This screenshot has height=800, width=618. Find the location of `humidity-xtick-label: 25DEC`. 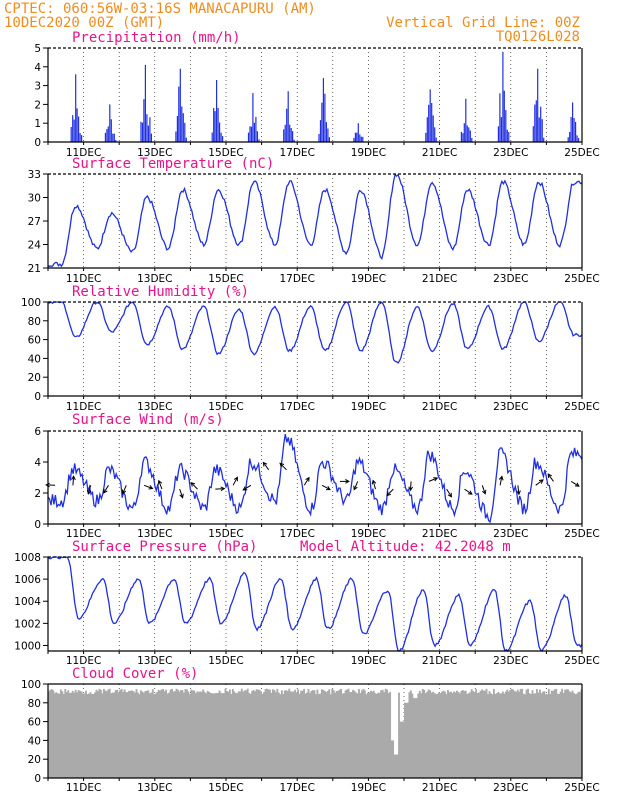

humidity-xtick-label: 25DEC is located at coordinates (581, 407).